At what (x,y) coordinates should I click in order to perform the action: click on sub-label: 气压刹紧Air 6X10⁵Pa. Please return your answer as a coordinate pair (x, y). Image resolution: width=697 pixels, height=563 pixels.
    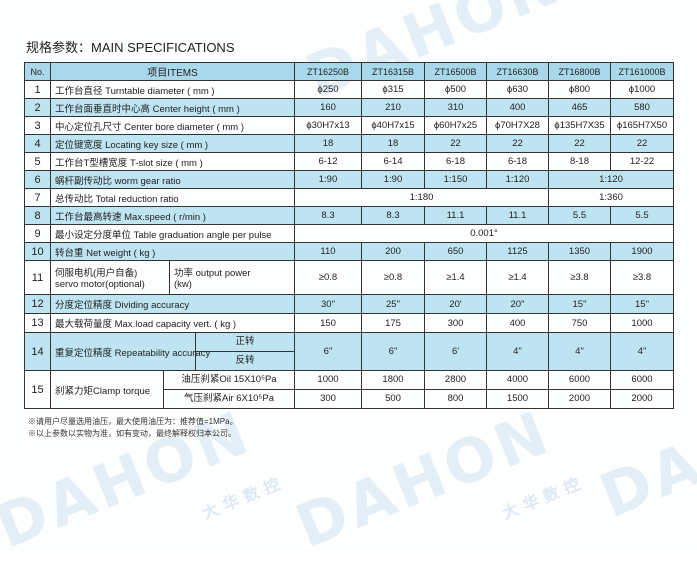
    Looking at the image, I should click on (229, 398).